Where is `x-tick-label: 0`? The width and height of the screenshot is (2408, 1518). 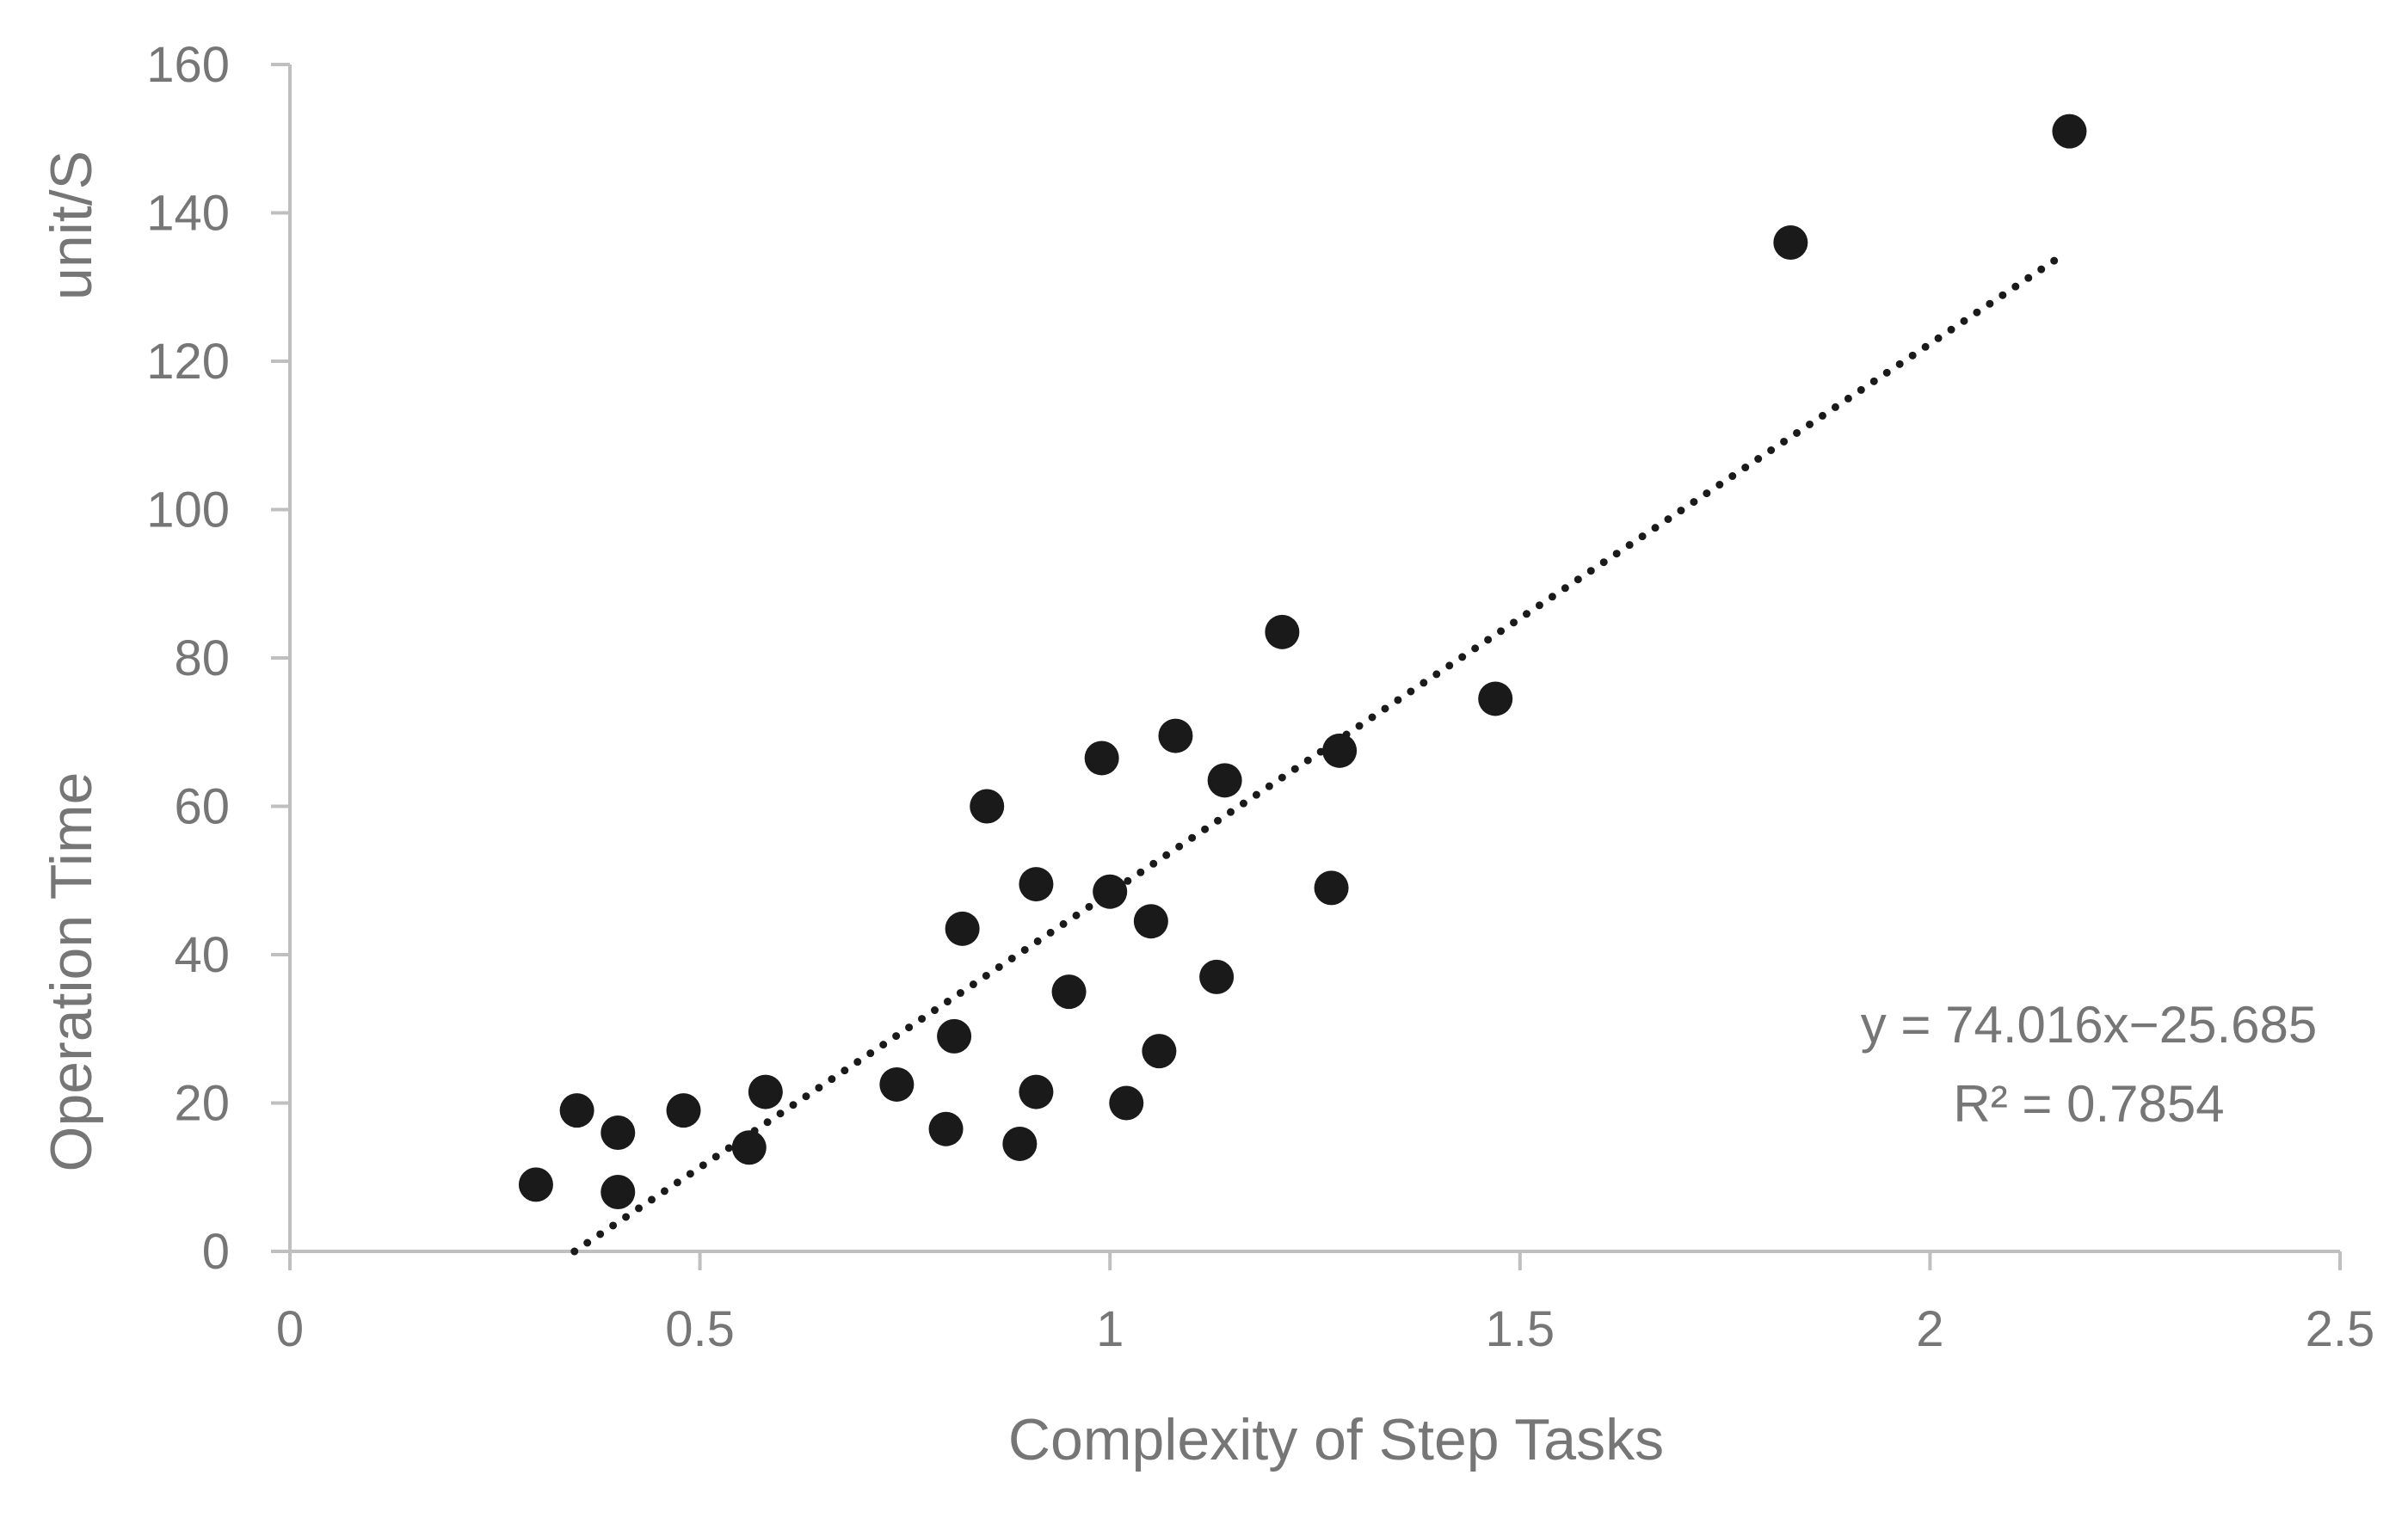
x-tick-label: 0 is located at coordinates (290, 1329).